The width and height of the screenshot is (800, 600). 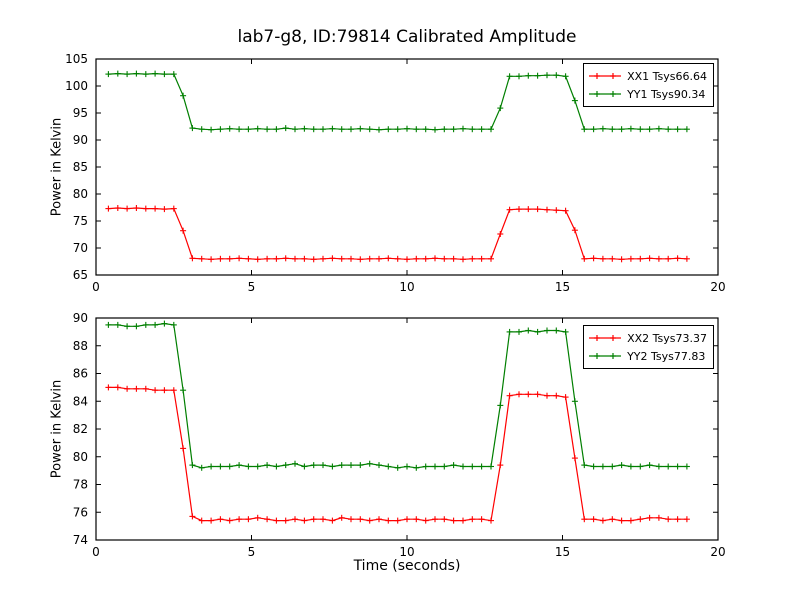 I want to click on legend-entry-yy1: YY1 Tsys90.34, so click(x=647, y=94).